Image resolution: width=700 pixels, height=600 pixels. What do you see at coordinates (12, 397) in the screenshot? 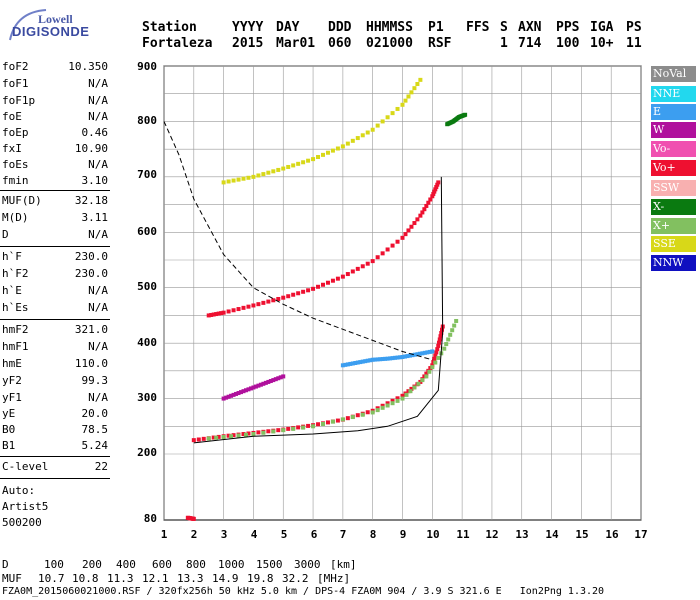
I see `param-label: yF1` at bounding box center [12, 397].